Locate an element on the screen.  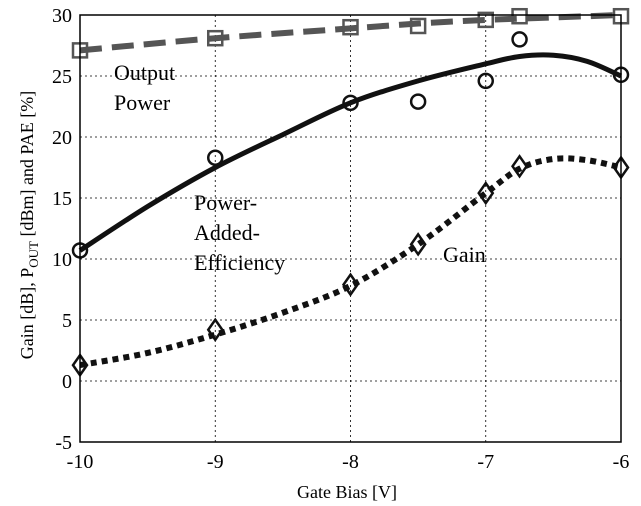
y-axis-label-part1: Gain [dB], P is located at coordinates (27, 314).